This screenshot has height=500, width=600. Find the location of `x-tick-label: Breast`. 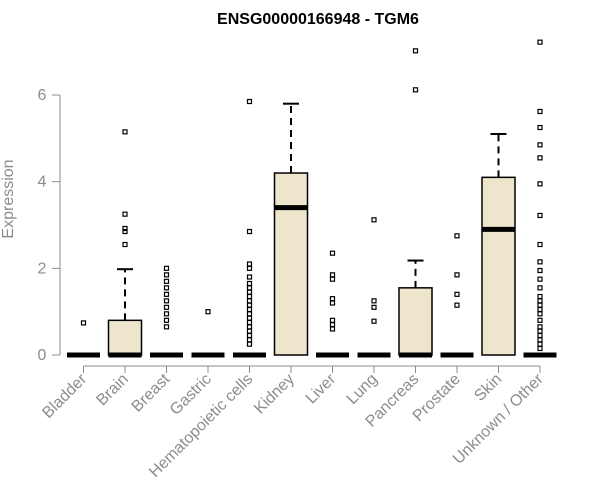

x-tick-label: Breast is located at coordinates (151, 392).